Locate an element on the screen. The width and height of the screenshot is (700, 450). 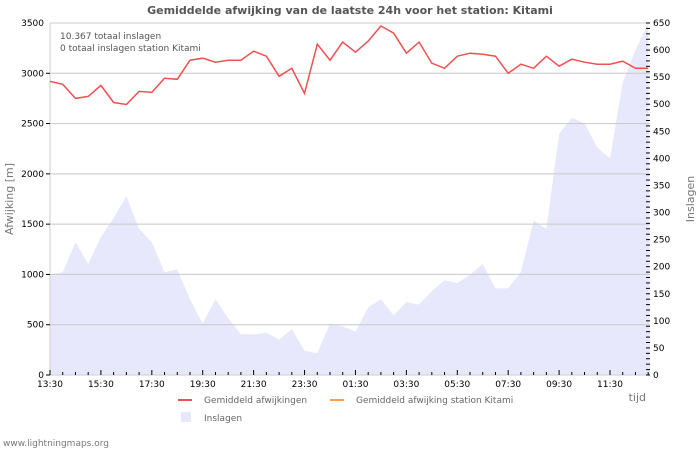
y2-tick-label: 350 is located at coordinates (661, 186).